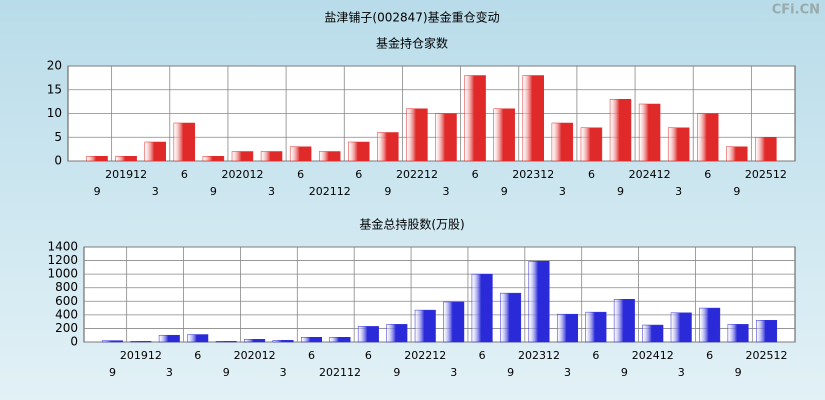  What do you see at coordinates (54, 113) in the screenshot?
I see `y-tick-label: 10` at bounding box center [54, 113].